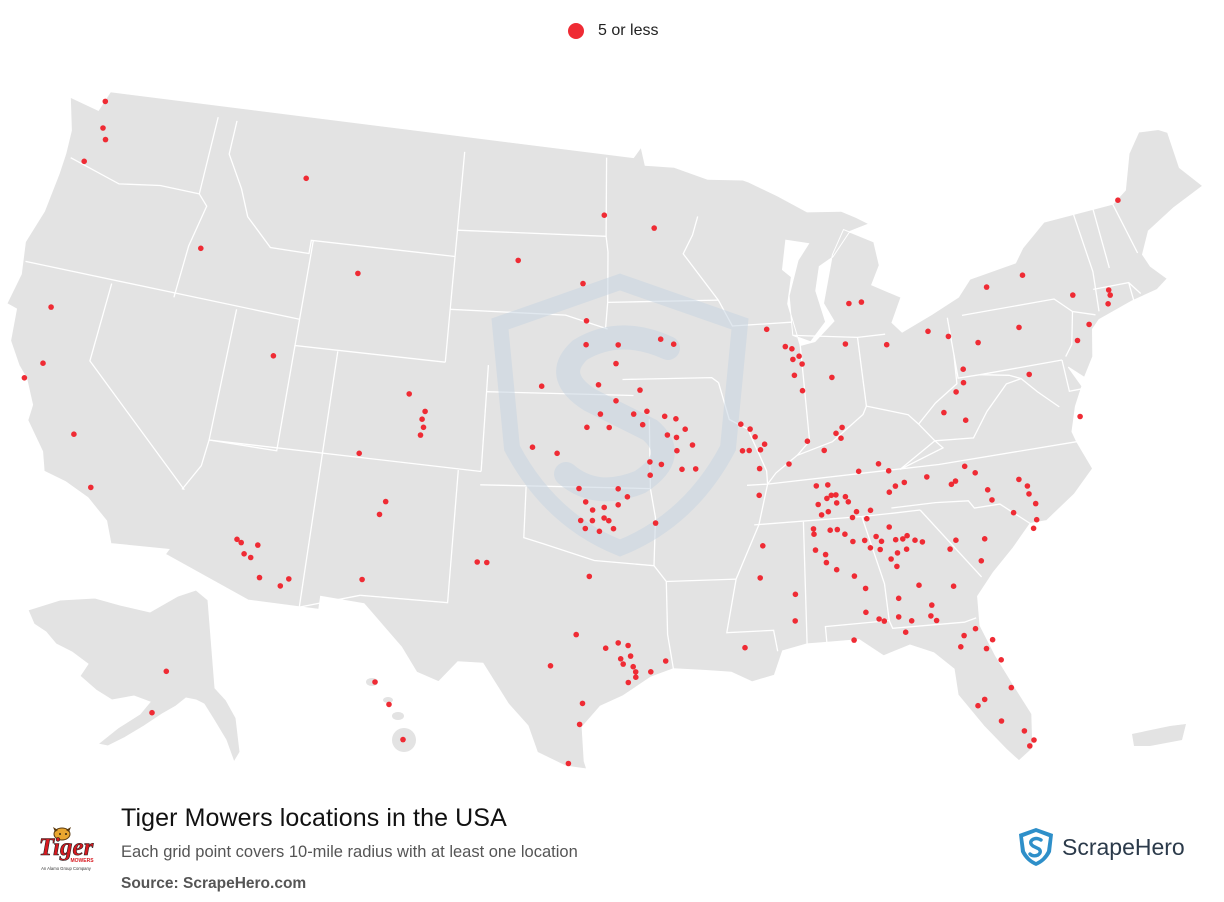  I want to click on tiger-mowers-logo: Tiger MOWERS An Alamo Group Company, so click(66, 849).